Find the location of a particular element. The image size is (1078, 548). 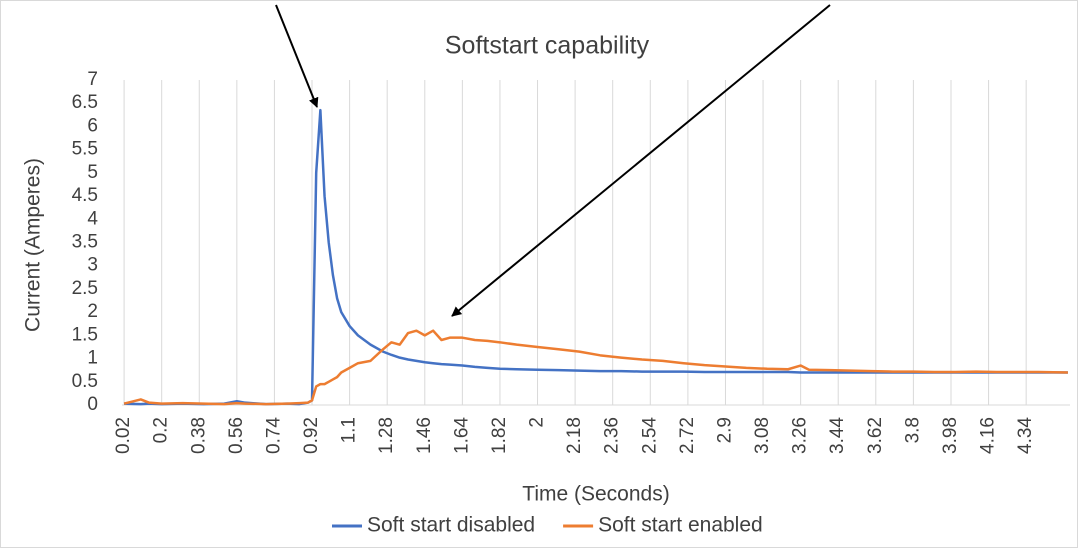

y-tick-label: 0 is located at coordinates (92, 404).